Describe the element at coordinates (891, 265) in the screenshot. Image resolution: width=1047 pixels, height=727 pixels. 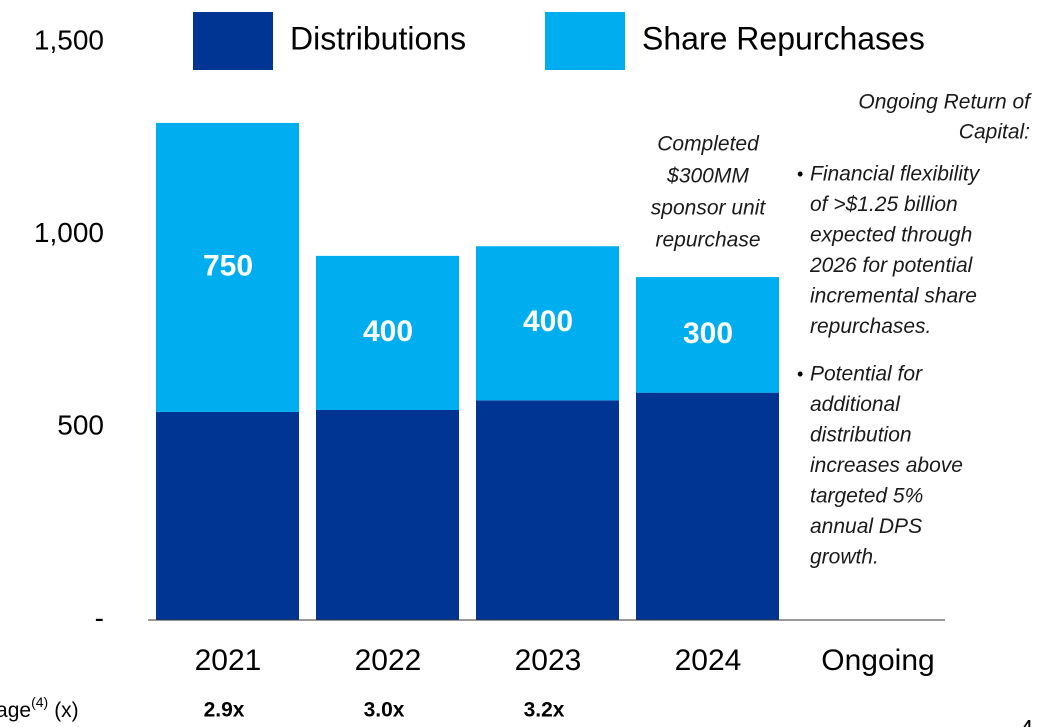
I see `side-note-text: 2026 for potential` at that location.